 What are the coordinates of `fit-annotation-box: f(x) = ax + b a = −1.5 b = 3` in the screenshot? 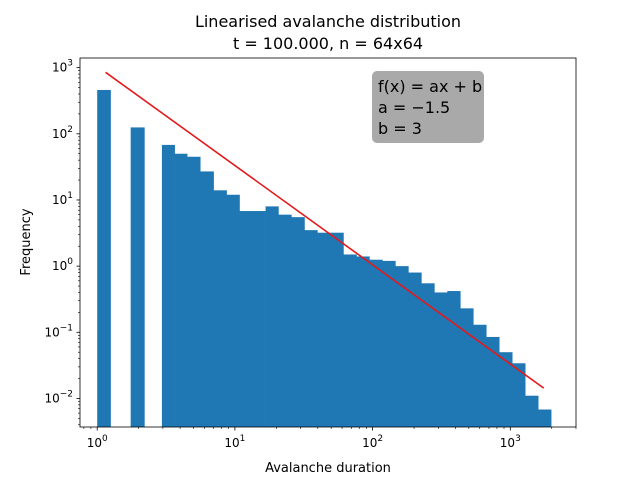 It's located at (428, 107).